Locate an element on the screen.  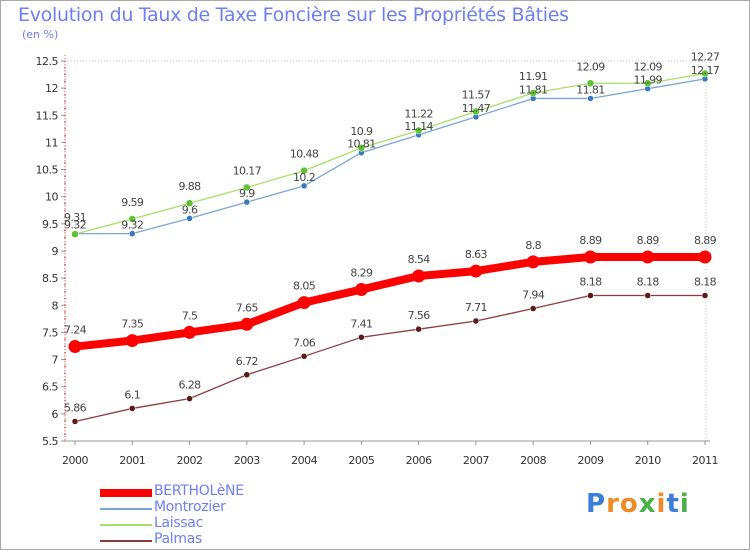
data-label: 8.63 is located at coordinates (476, 254).